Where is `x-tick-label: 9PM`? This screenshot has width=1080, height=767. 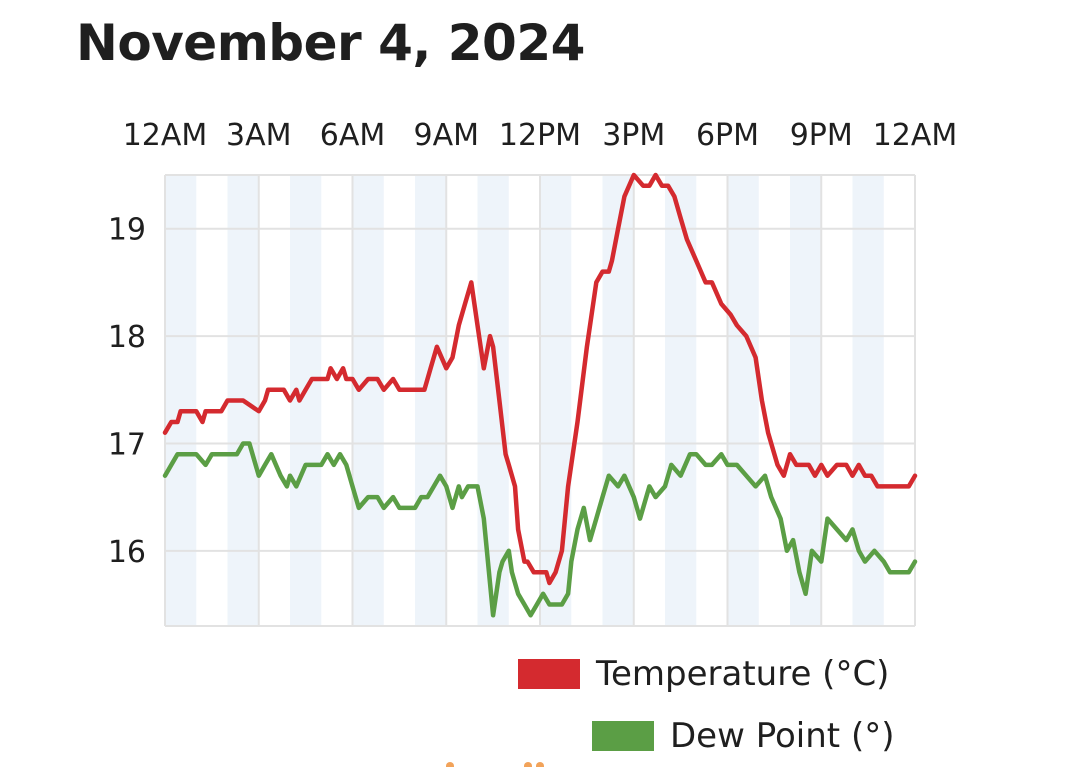 x-tick-label: 9PM is located at coordinates (821, 135).